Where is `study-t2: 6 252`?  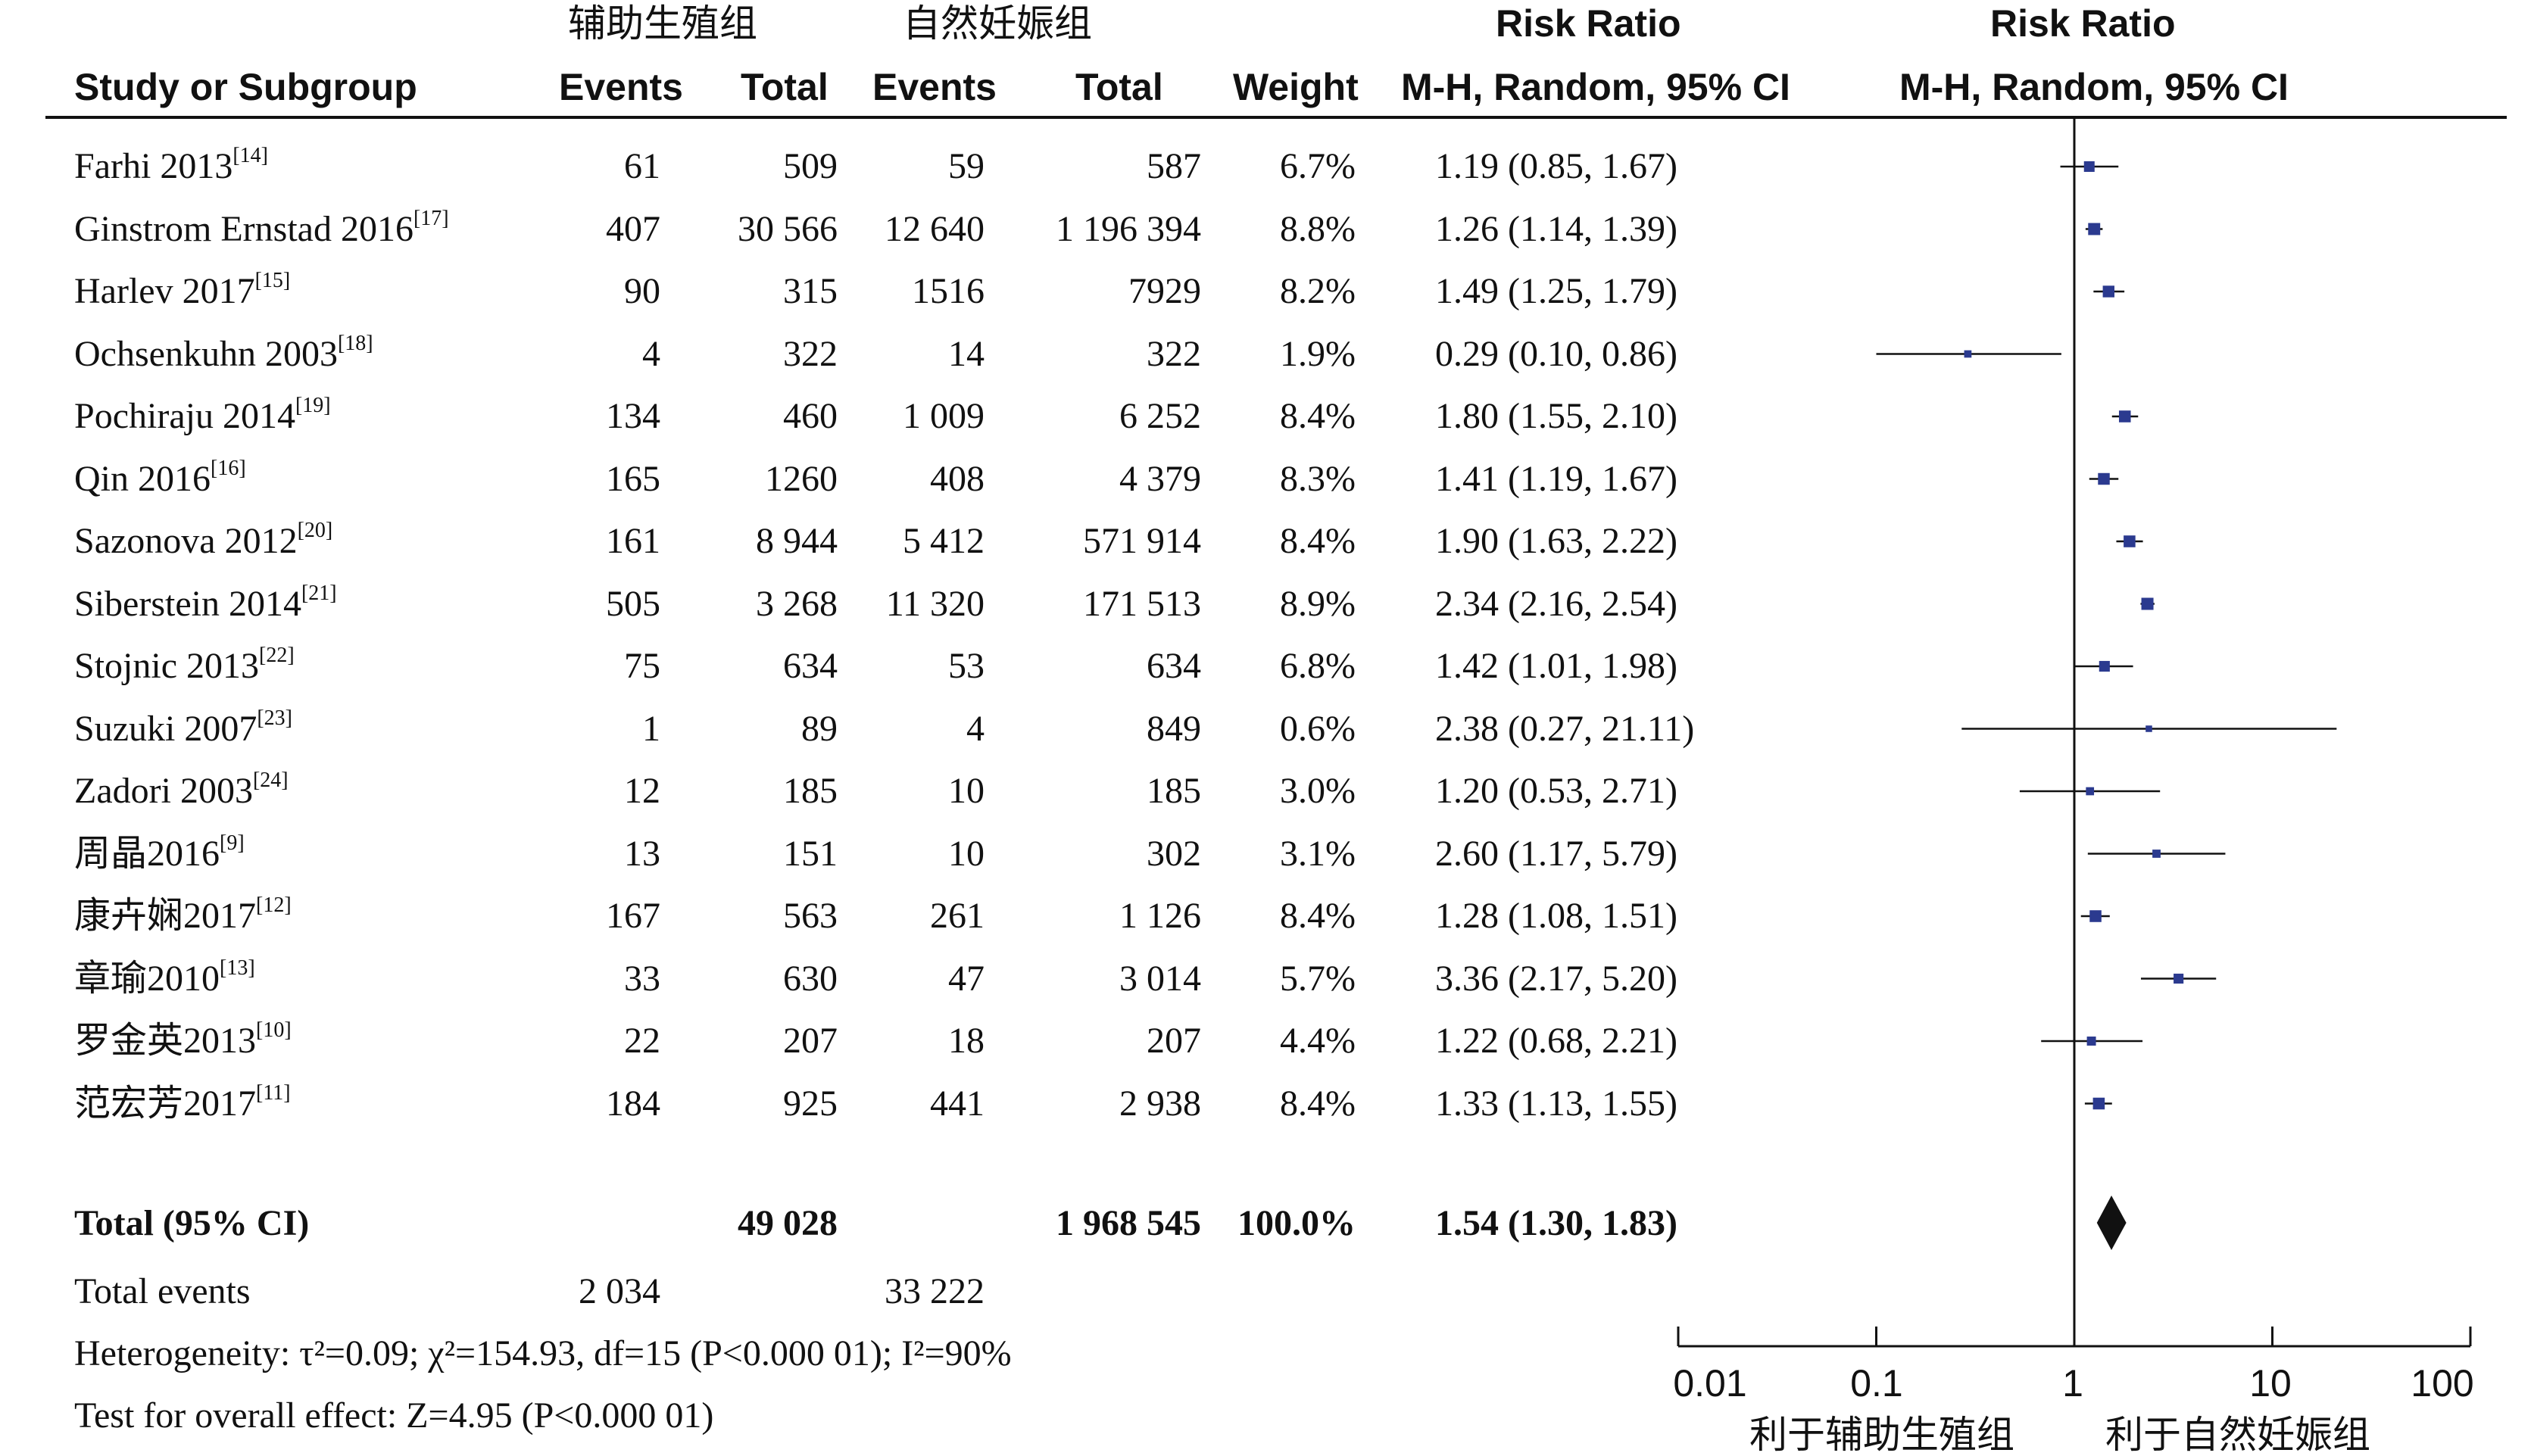
study-t2: 6 252 is located at coordinates (1160, 416).